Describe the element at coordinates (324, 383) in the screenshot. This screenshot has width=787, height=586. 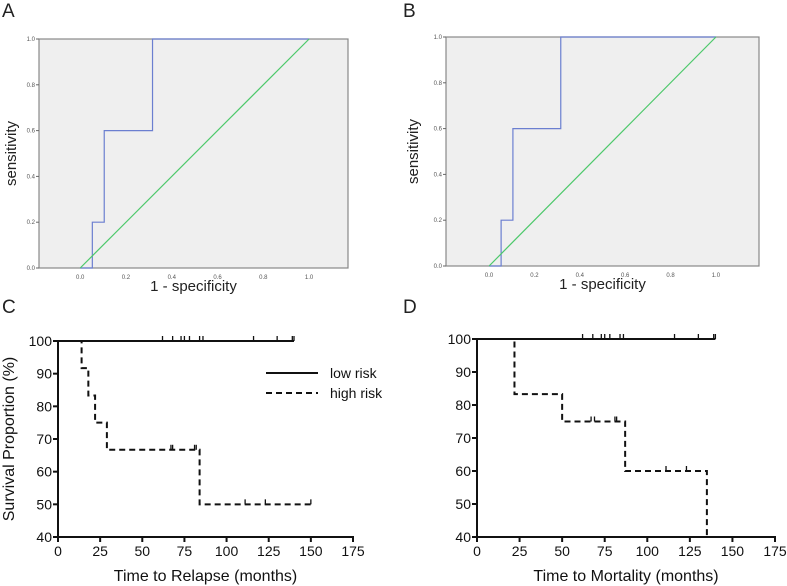
I see `legend: low risk high risk` at that location.